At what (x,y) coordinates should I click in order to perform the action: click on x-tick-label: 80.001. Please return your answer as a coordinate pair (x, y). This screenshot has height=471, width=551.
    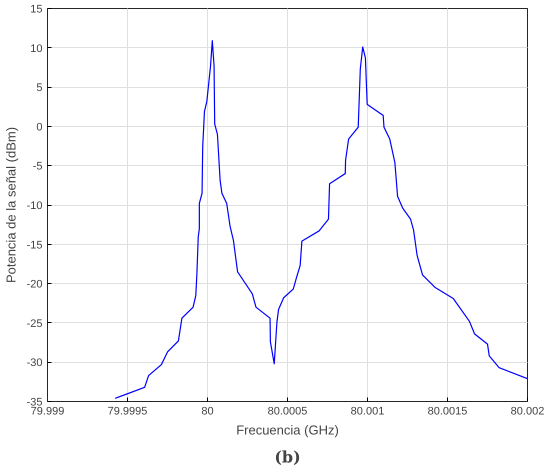
    Looking at the image, I should click on (367, 412).